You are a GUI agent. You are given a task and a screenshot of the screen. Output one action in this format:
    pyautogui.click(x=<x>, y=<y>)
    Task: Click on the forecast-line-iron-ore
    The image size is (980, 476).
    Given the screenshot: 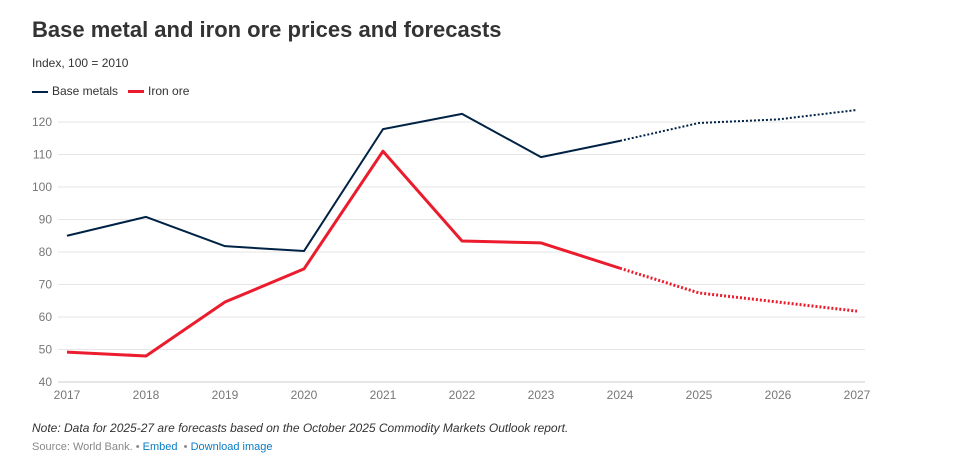 What is the action you would take?
    pyautogui.click(x=738, y=289)
    